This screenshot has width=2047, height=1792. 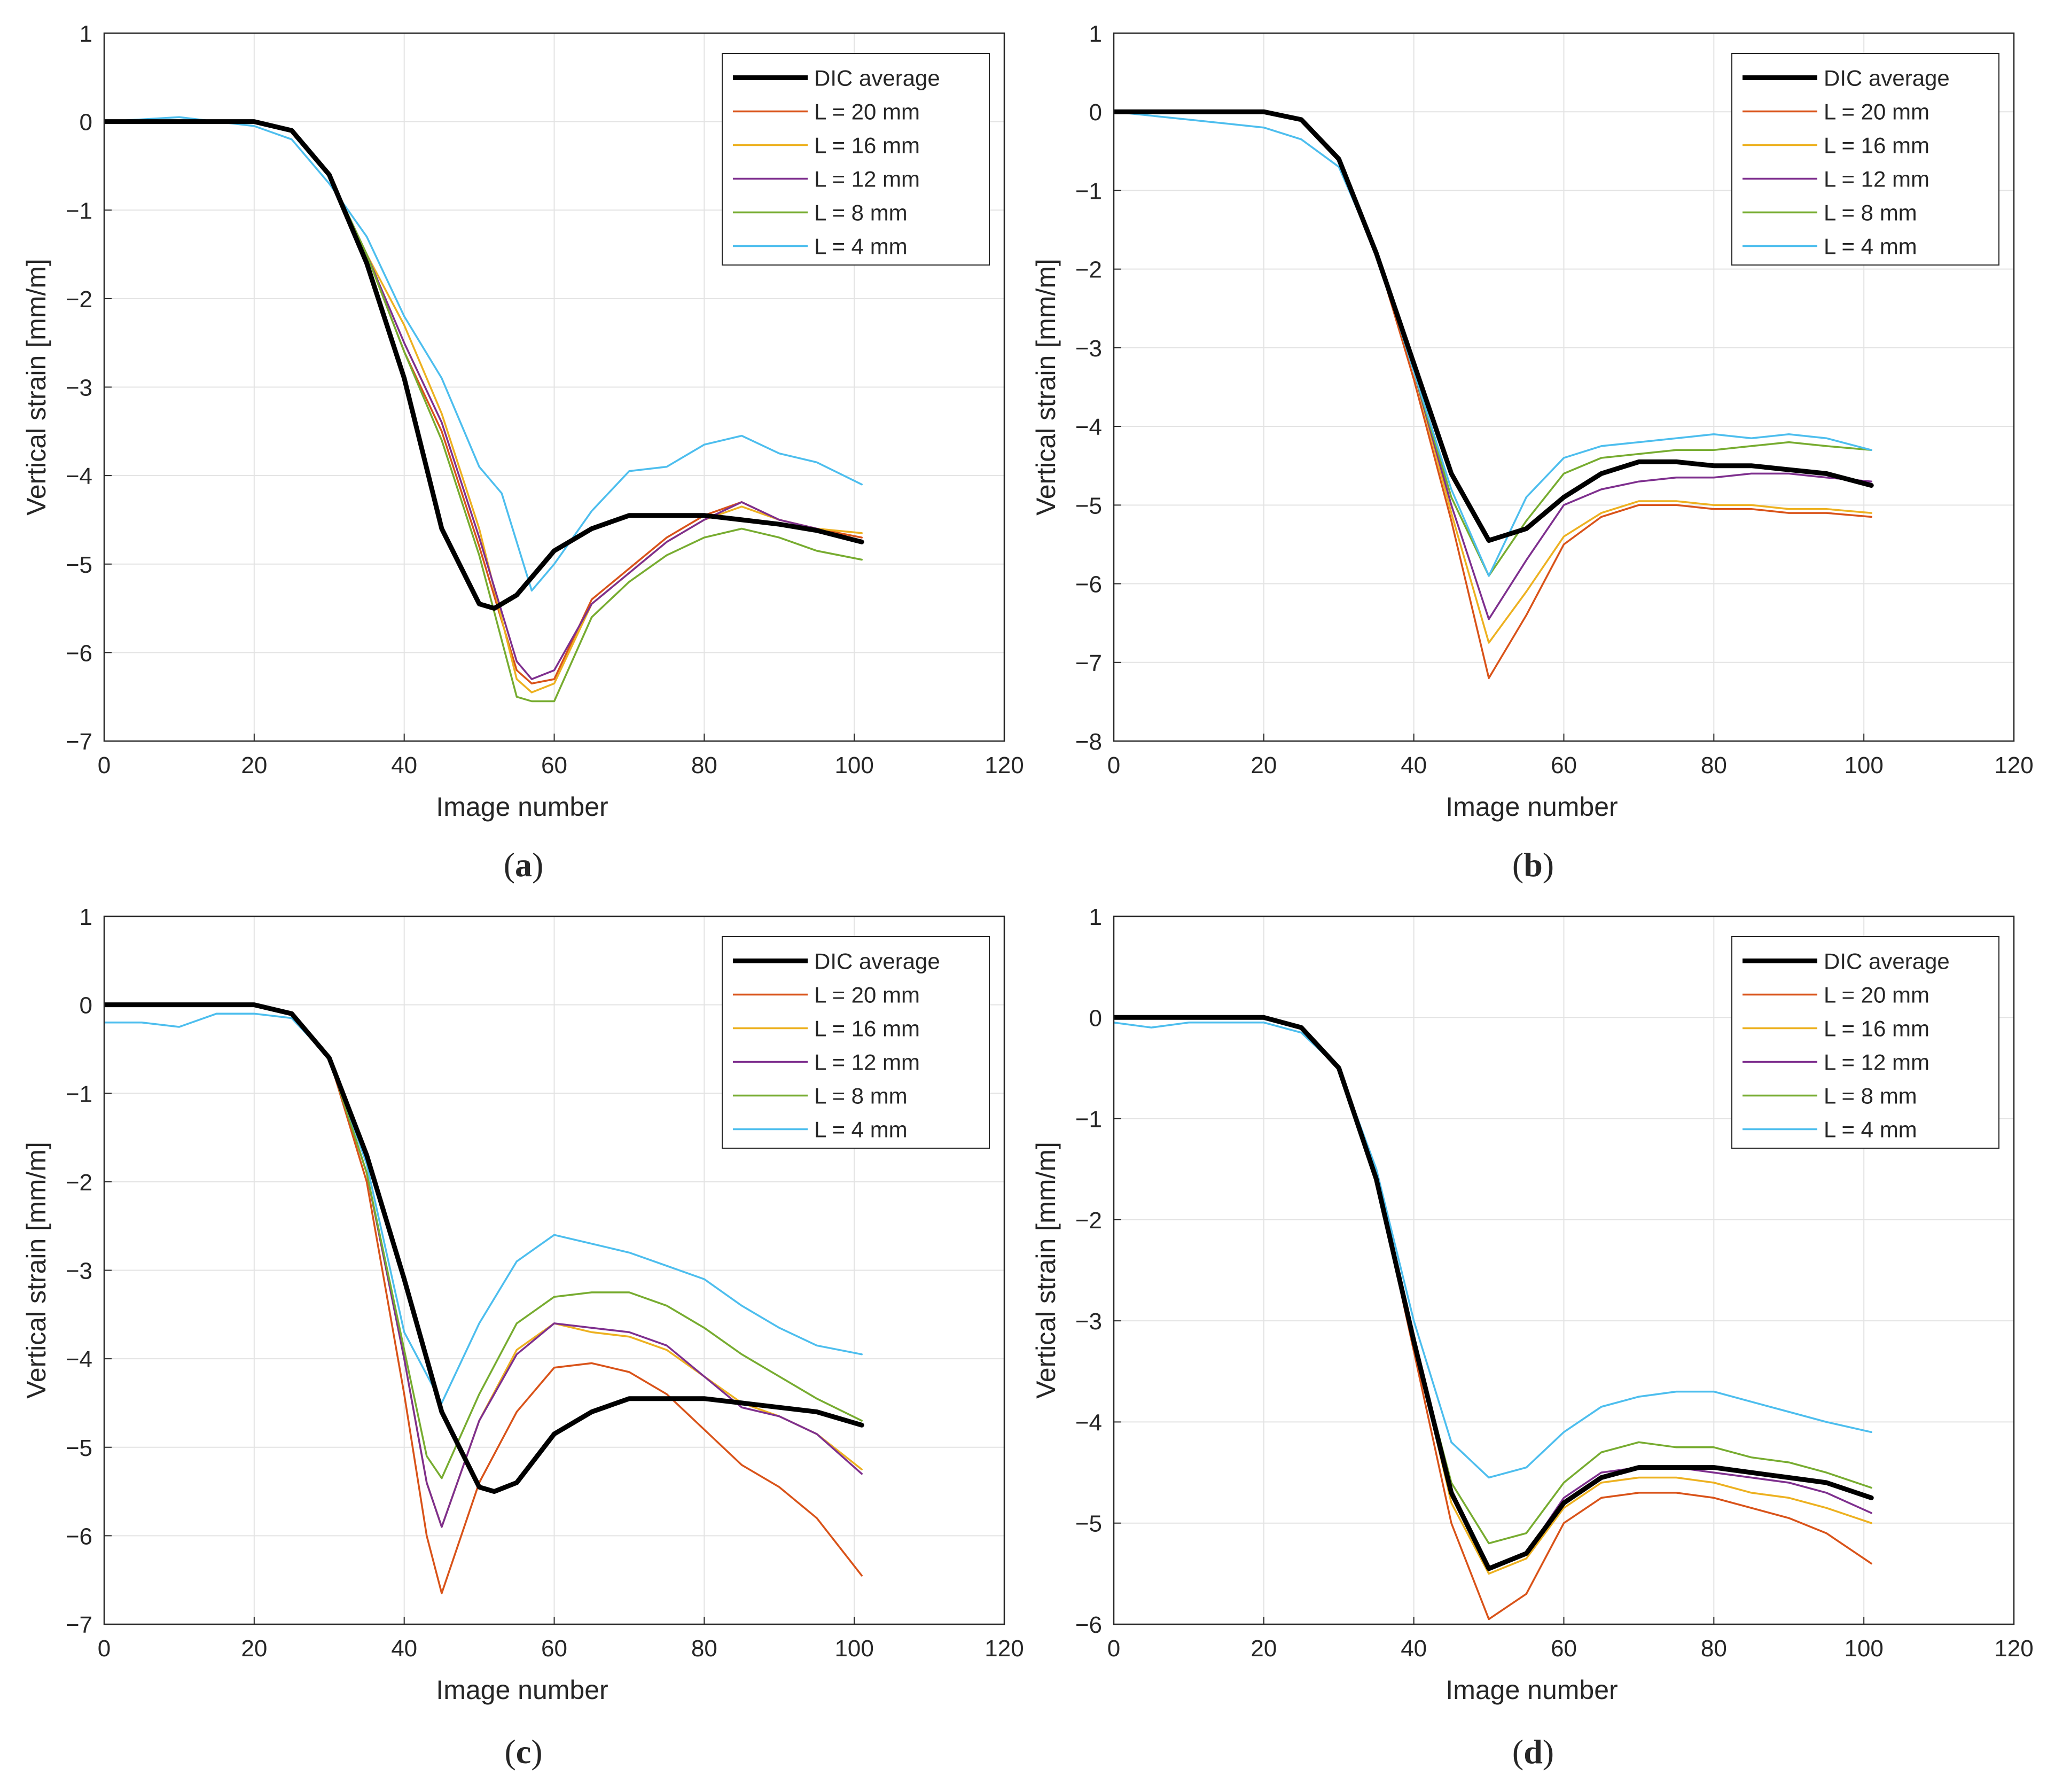 I want to click on caption-letter: c, so click(x=523, y=1752).